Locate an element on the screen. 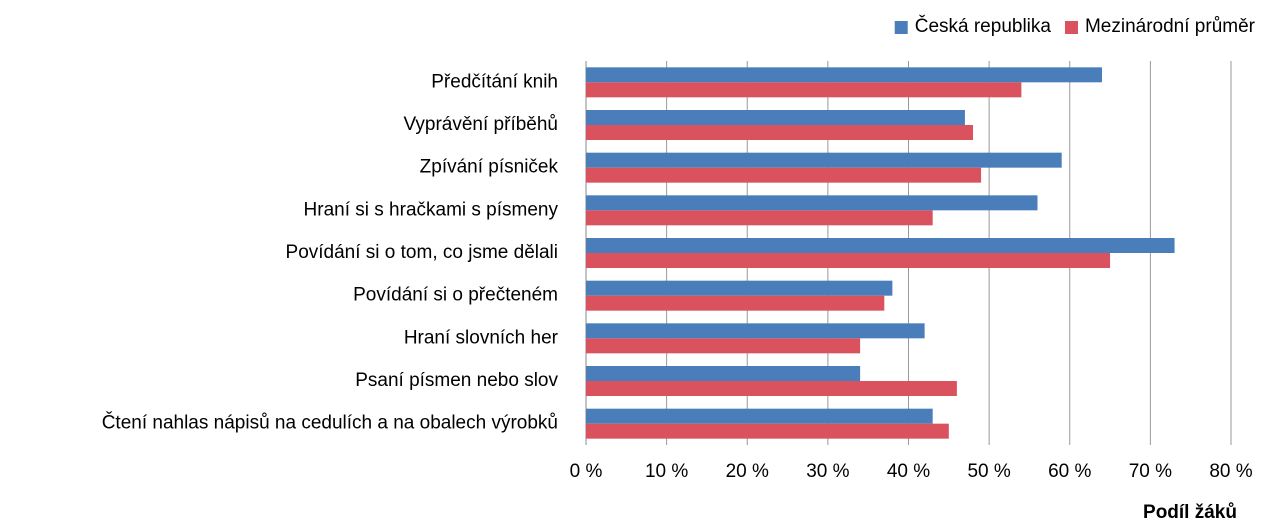  x-tick-label: 80 % is located at coordinates (1230, 471).